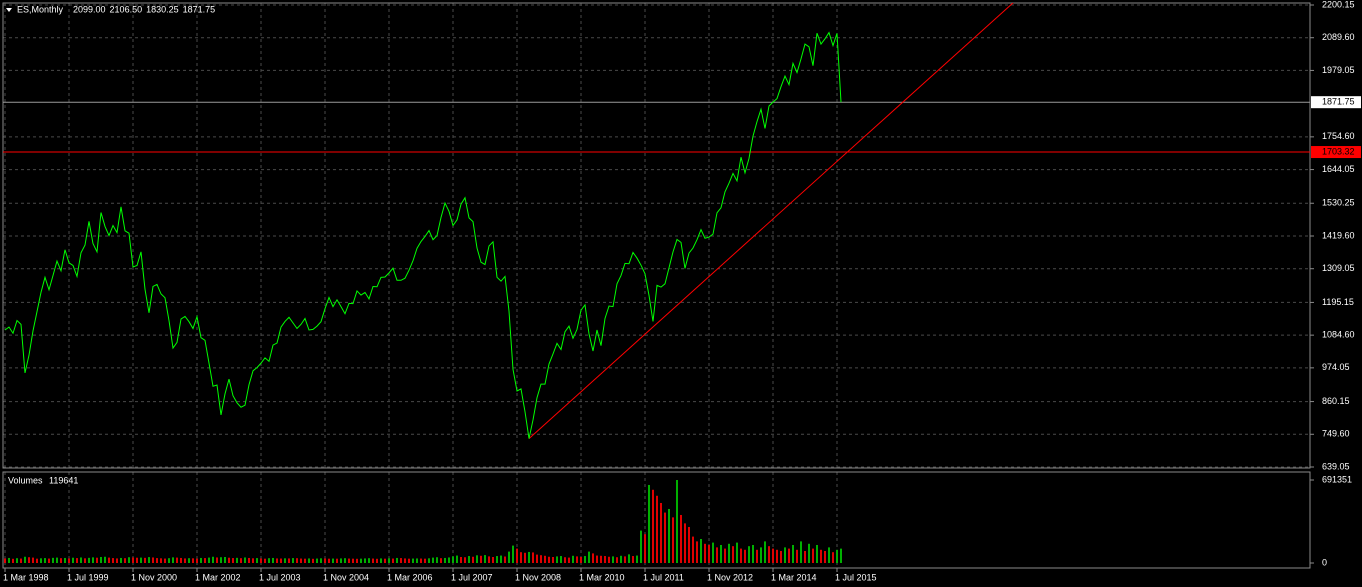 Image resolution: width=1362 pixels, height=587 pixels. Describe the element at coordinates (1336, 152) in the screenshot. I see `level-label-box` at that location.